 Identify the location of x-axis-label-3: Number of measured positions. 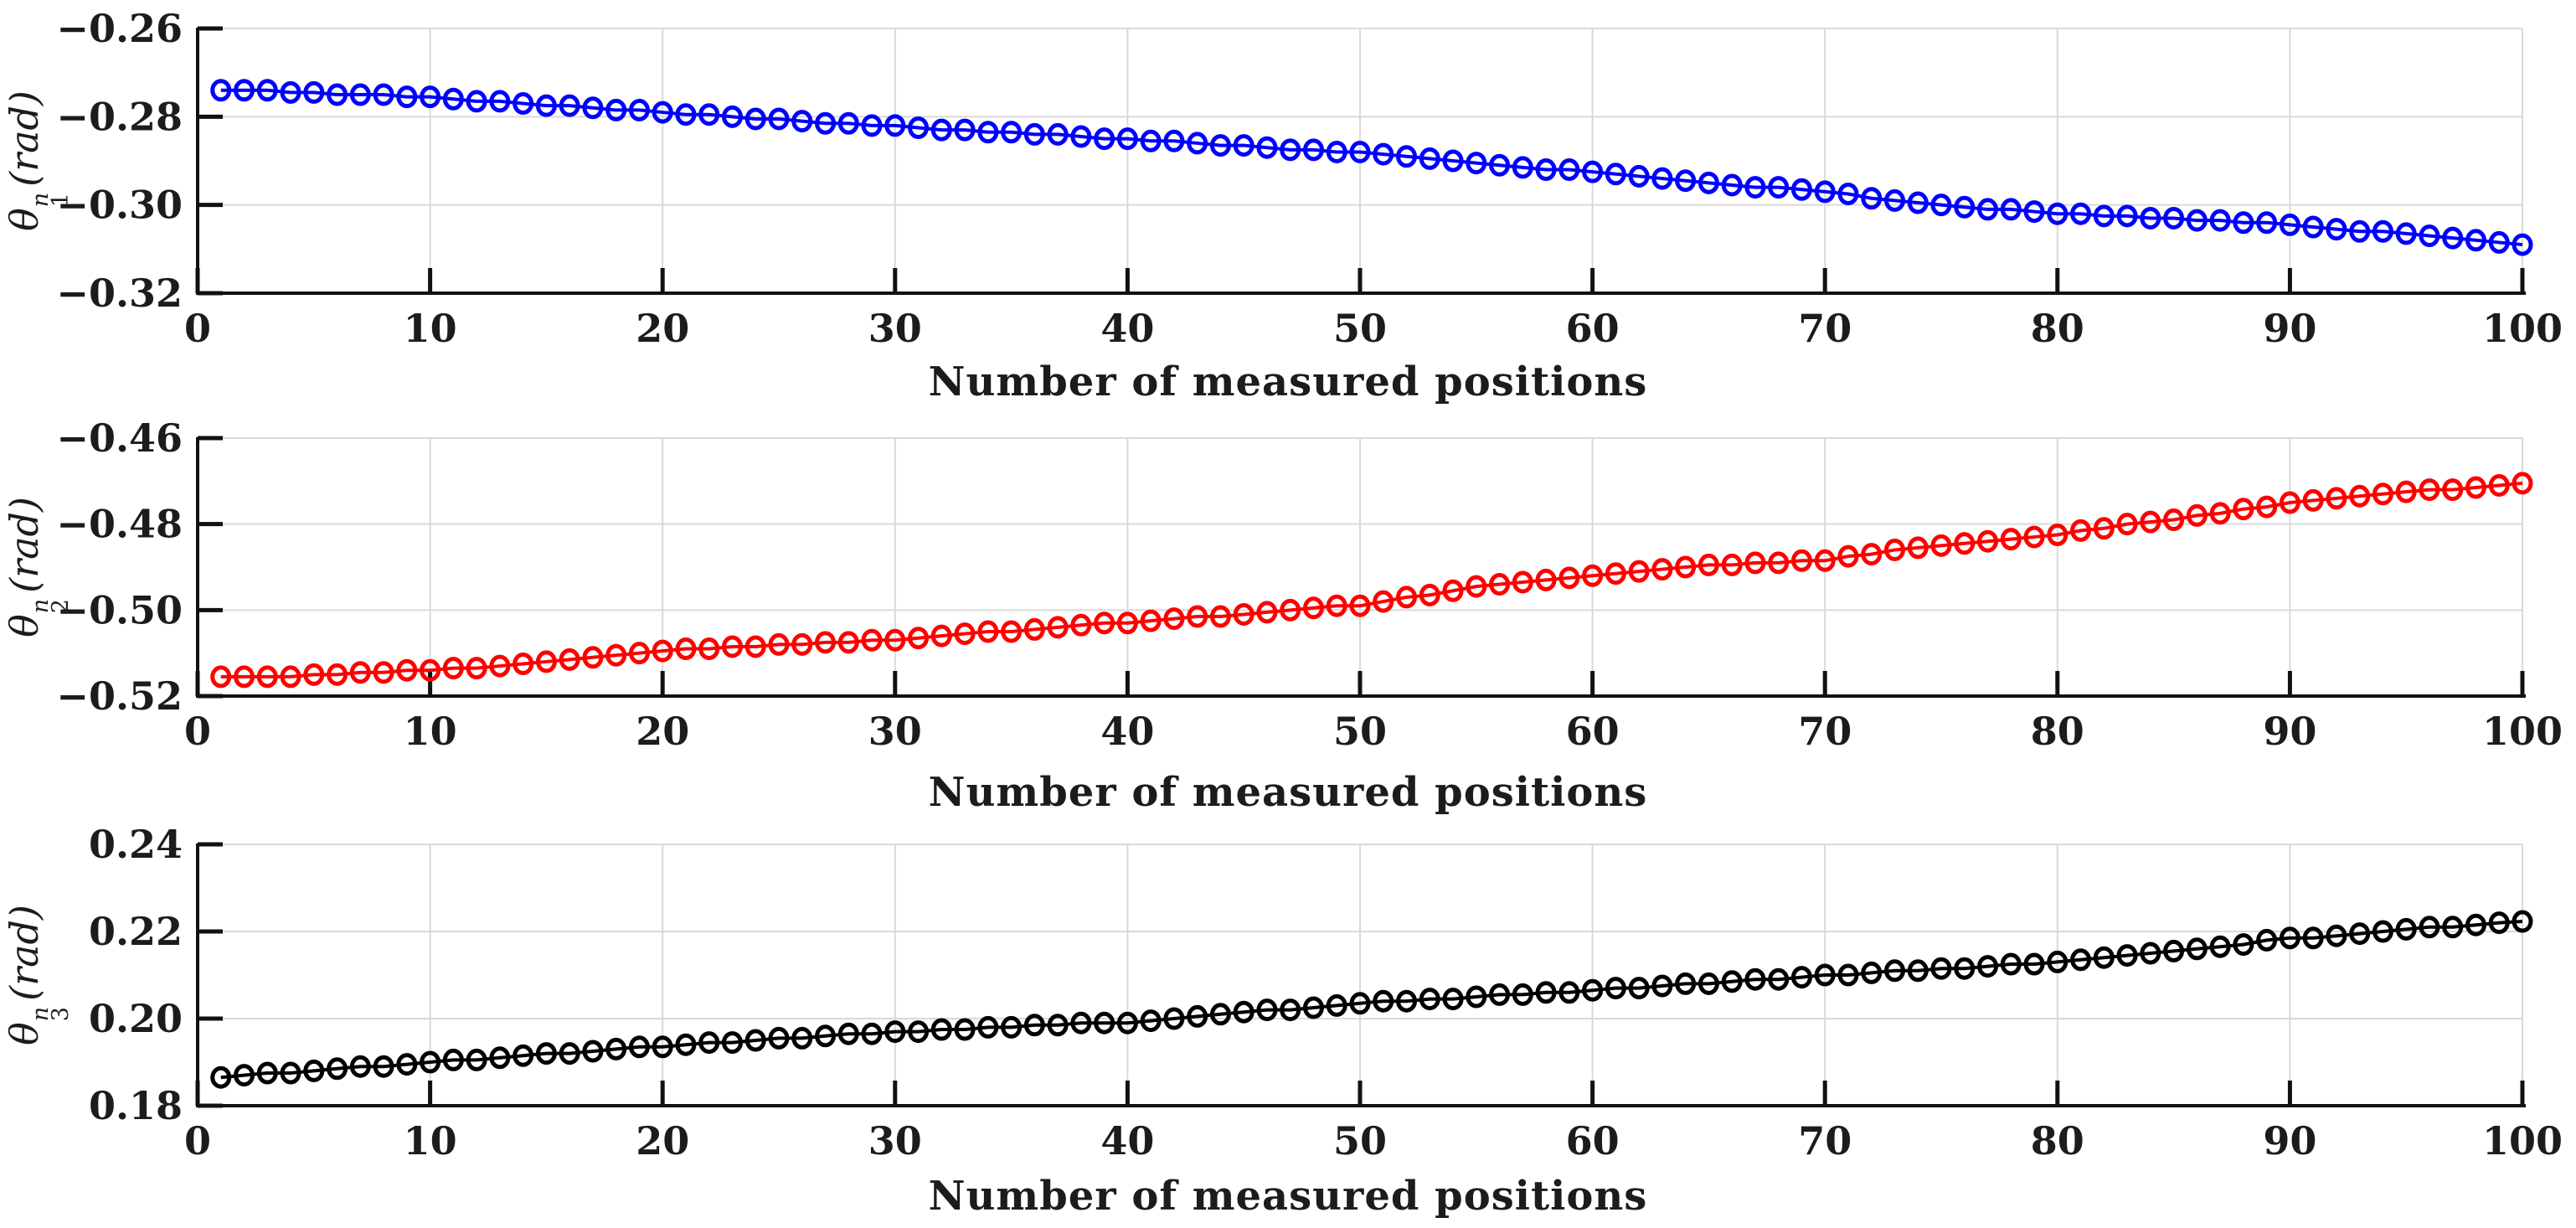
(1288, 1197).